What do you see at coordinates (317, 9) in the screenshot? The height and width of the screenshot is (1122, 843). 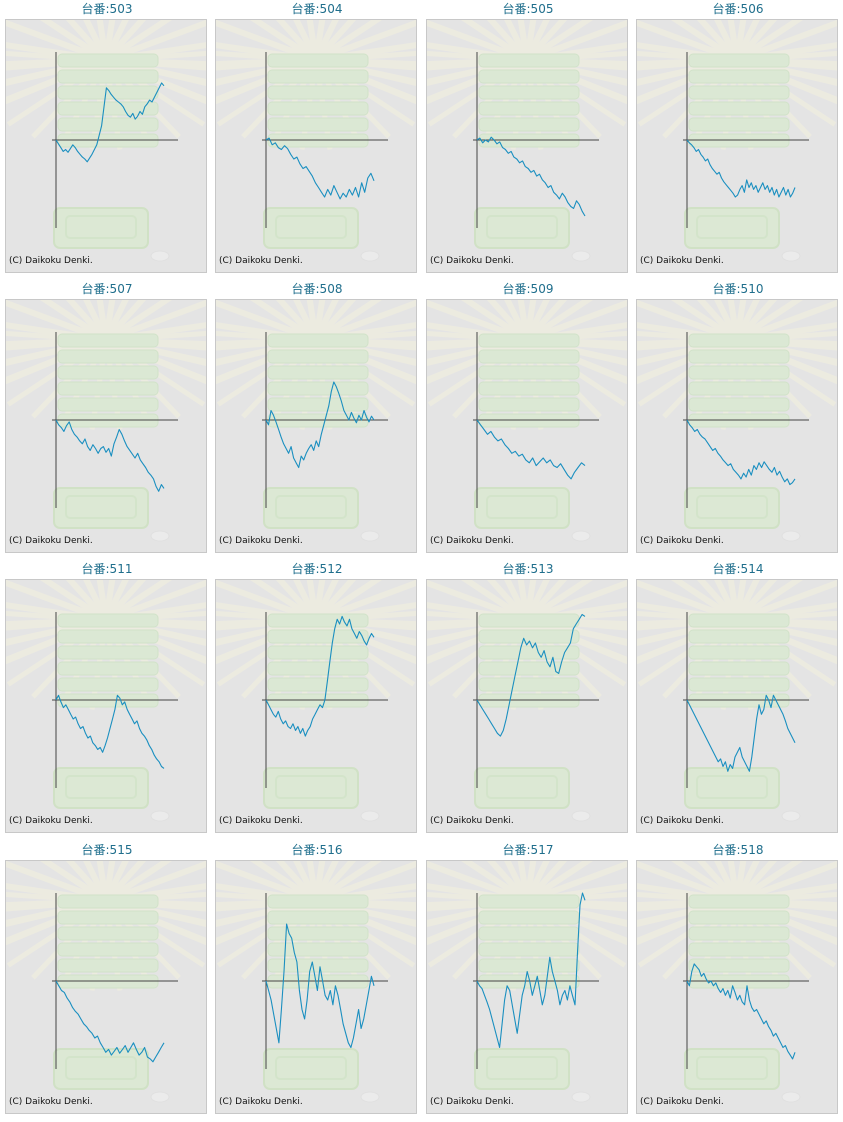 I see `machine-number-title: 台番:504` at bounding box center [317, 9].